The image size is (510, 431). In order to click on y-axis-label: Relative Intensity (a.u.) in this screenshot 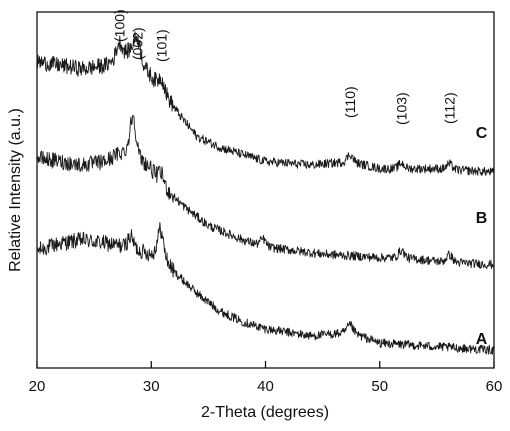, I will do `click(15, 190)`.